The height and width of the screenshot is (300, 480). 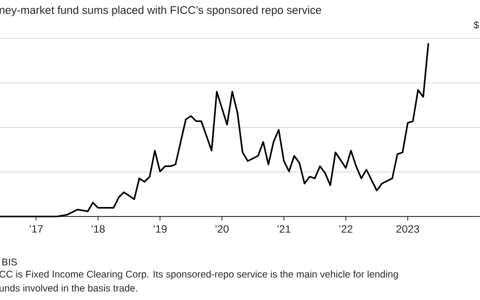 I want to click on text: unds involved in the basis trade., so click(x=69, y=288).